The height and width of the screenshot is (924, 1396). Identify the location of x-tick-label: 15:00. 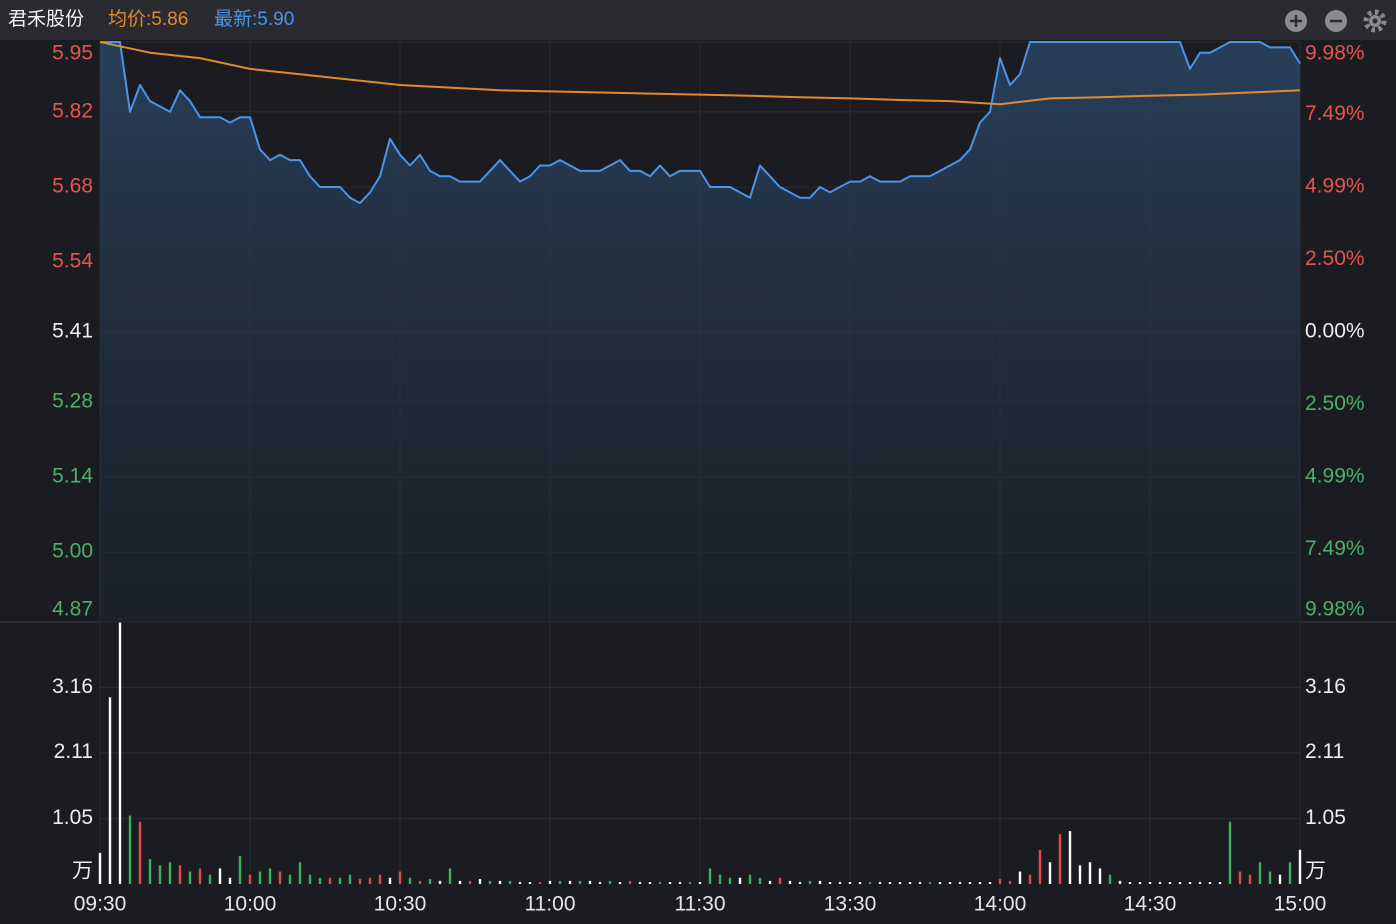
(1300, 904).